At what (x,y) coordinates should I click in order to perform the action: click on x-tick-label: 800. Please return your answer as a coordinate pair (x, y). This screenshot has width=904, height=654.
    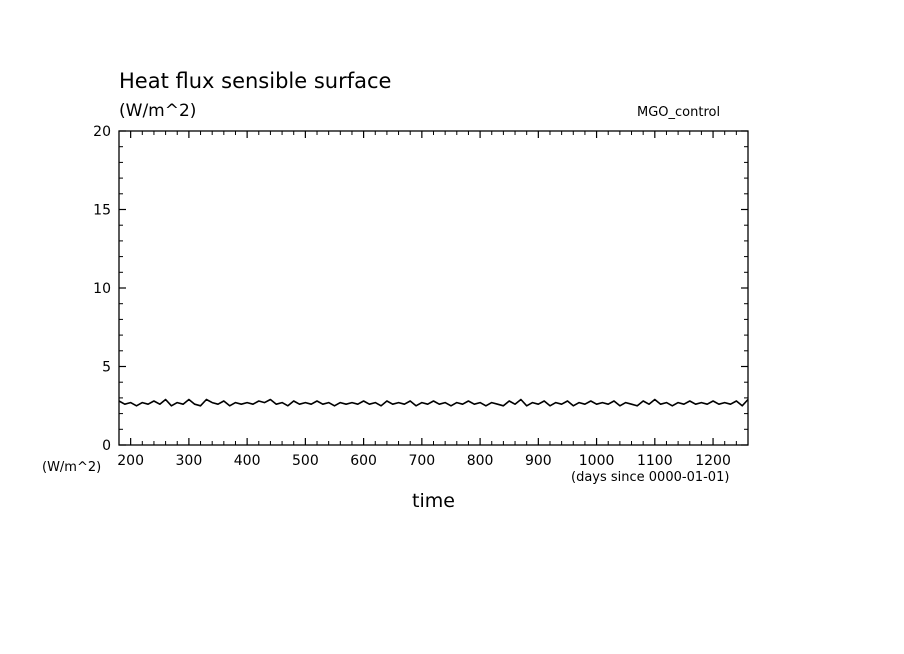
    Looking at the image, I should click on (480, 461).